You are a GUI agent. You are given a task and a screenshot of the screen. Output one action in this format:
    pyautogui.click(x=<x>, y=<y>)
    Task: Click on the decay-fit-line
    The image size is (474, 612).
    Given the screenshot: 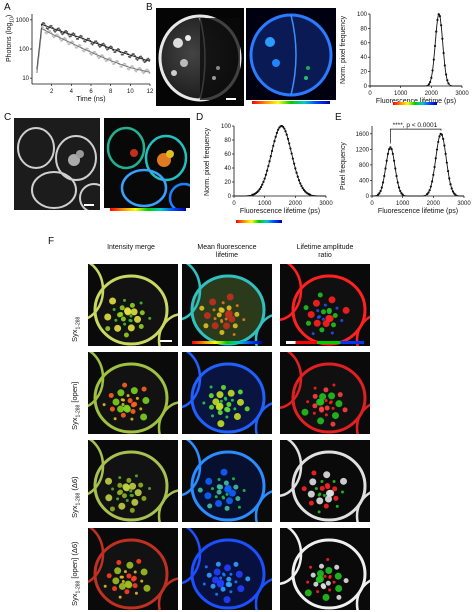 What is the action you would take?
    pyautogui.click(x=93, y=50)
    